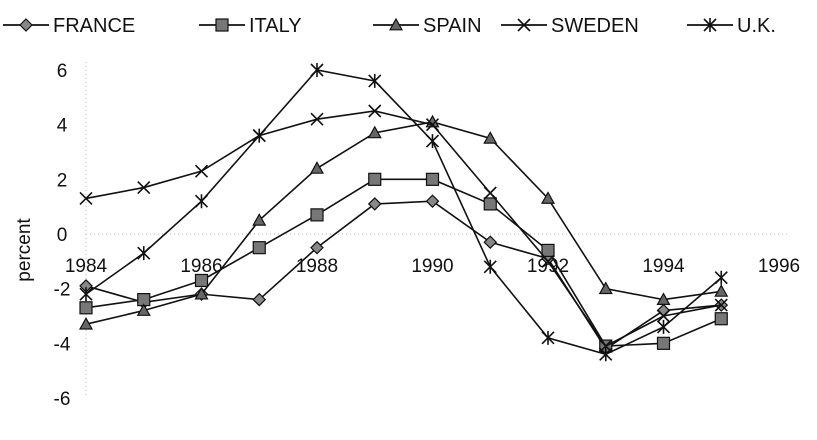  What do you see at coordinates (396, 24) in the screenshot?
I see `legend-marker-spain` at bounding box center [396, 24].